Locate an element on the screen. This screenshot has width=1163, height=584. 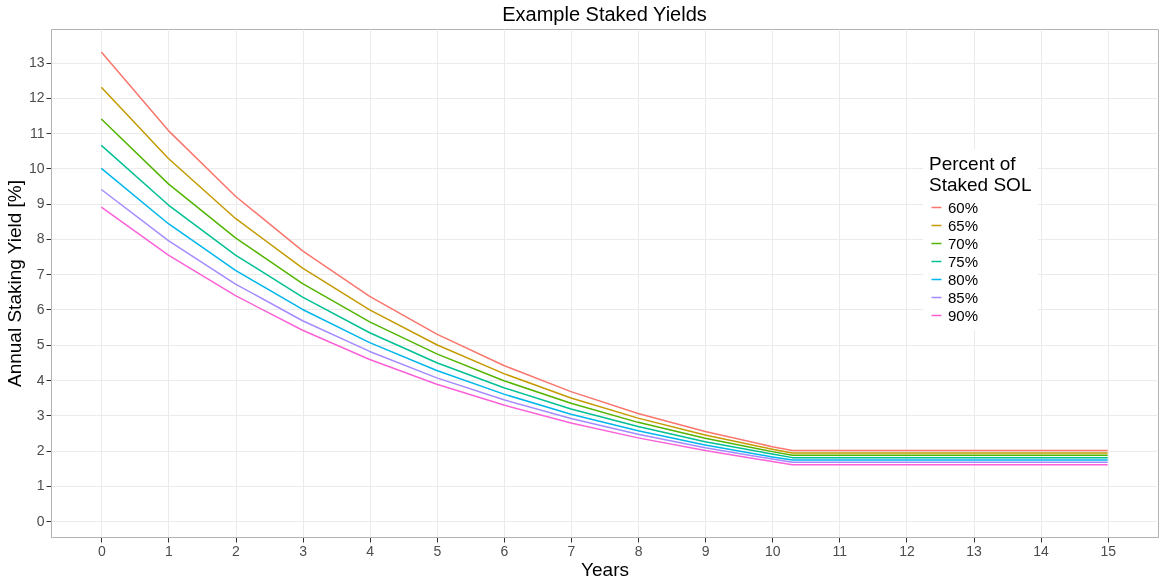
y-tick-label: 0 is located at coordinates (40, 520).